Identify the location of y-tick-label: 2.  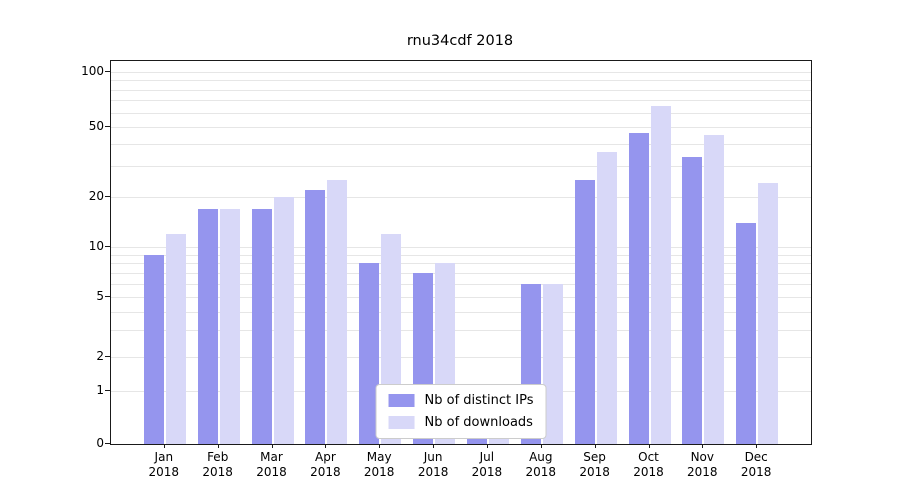
(100, 356).